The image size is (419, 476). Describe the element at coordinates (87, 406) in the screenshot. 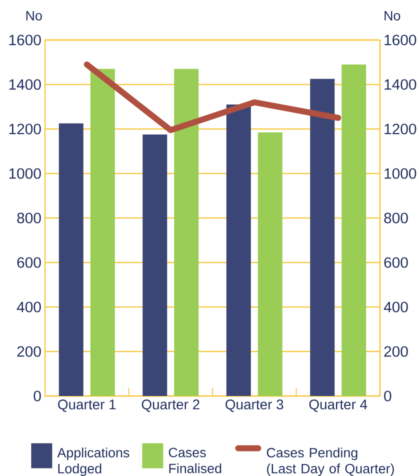

I see `x-tick-label: Quarter 1` at that location.